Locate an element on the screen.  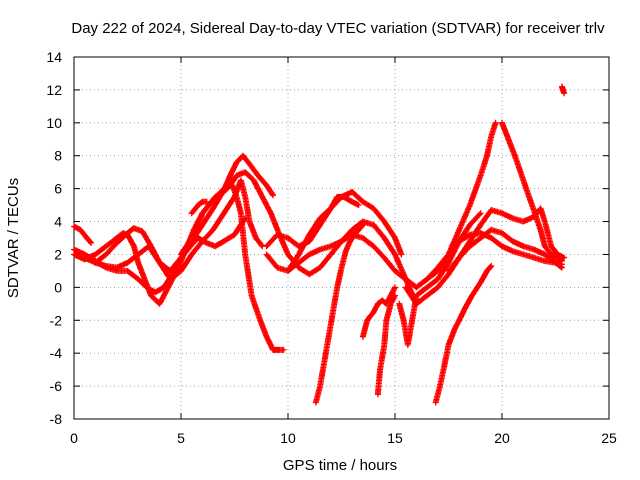
y-tick-label: 14 is located at coordinates (54, 57).